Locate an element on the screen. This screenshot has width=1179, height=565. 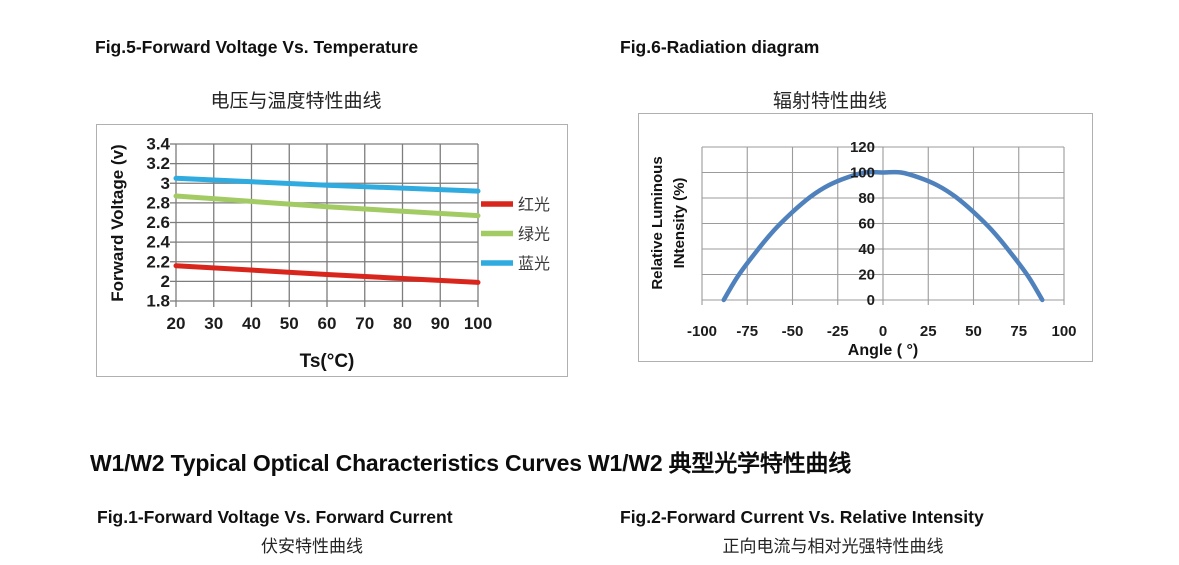
fig2-subtitle-cn: 正向电流与相对光强特性曲线 is located at coordinates (833, 547).